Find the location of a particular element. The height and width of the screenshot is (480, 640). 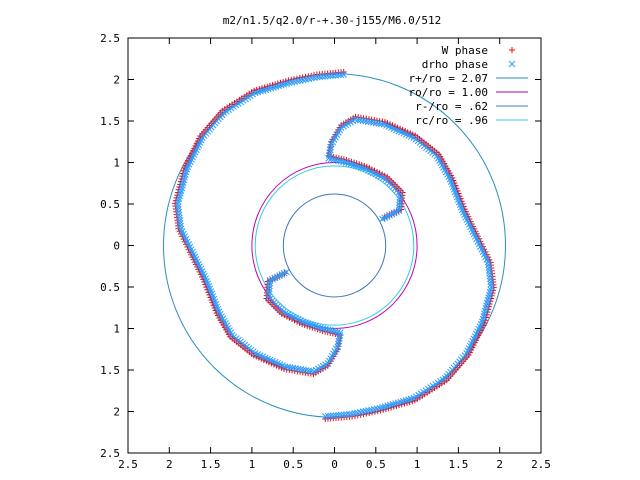

legend-label-5: rc/ro = .96 is located at coordinates (451, 120).